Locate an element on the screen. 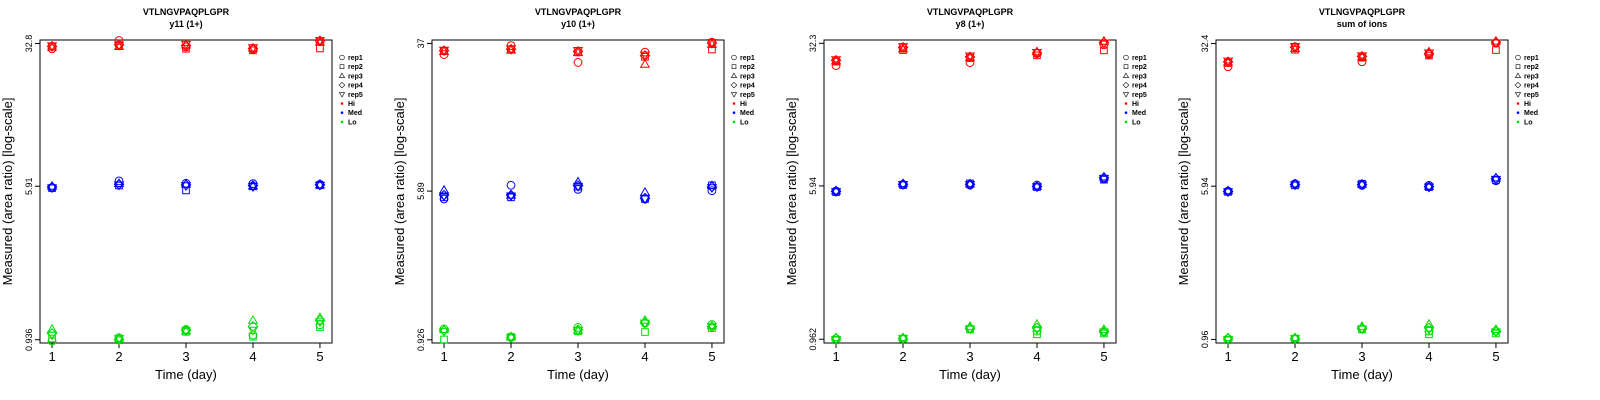  series-med-rep3 is located at coordinates (970, 183).